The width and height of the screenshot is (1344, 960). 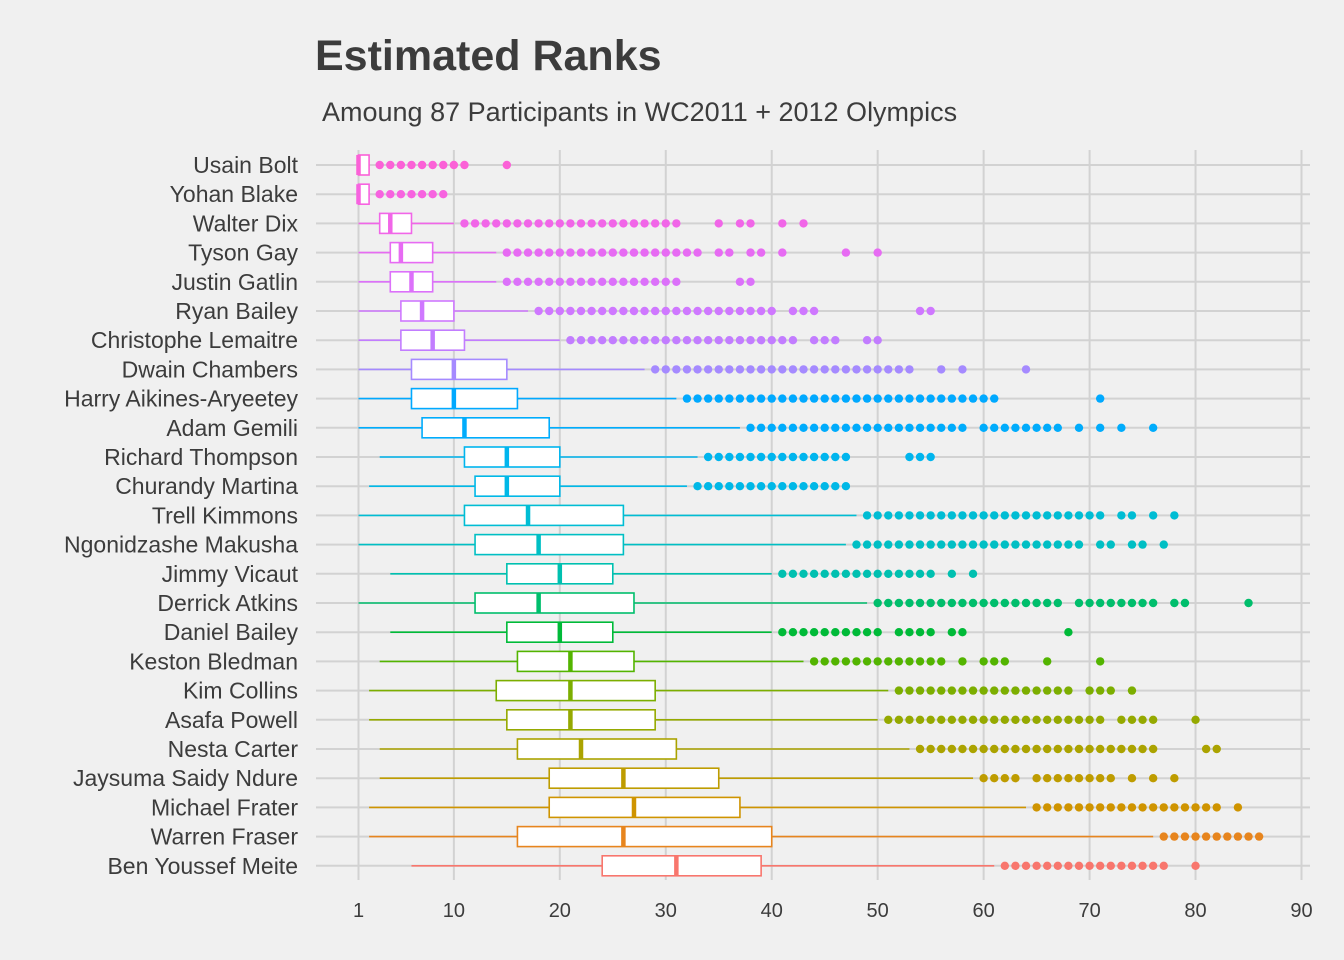 What do you see at coordinates (984, 911) in the screenshot?
I see `x-tick-label: 60` at bounding box center [984, 911].